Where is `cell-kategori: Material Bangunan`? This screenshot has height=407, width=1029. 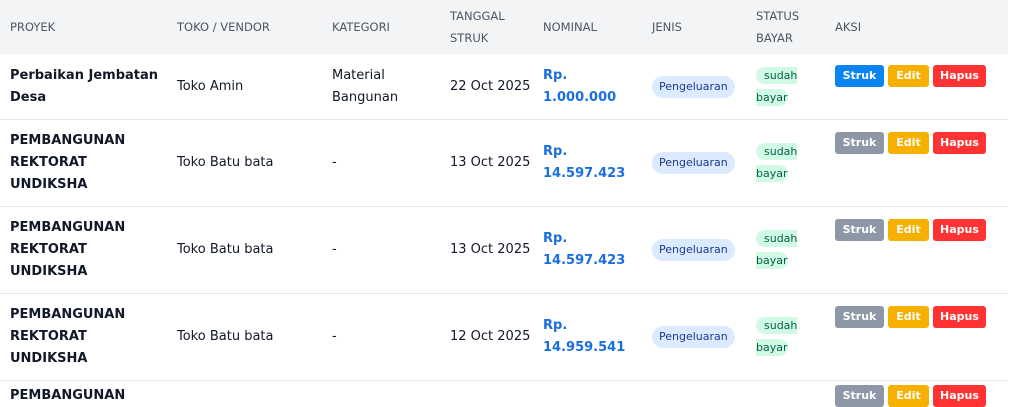 cell-kategori: Material Bangunan is located at coordinates (381, 87).